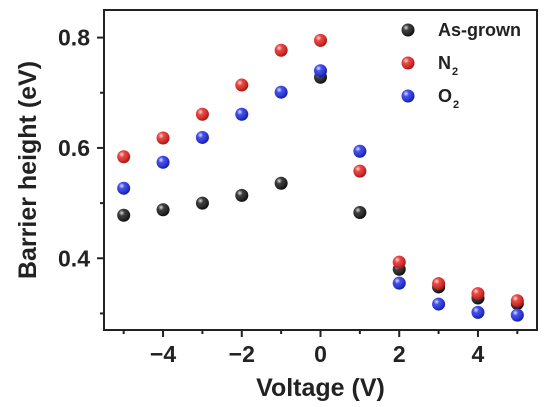 The image size is (550, 407). What do you see at coordinates (242, 354) in the screenshot?
I see `x-tick-label: −2` at bounding box center [242, 354].